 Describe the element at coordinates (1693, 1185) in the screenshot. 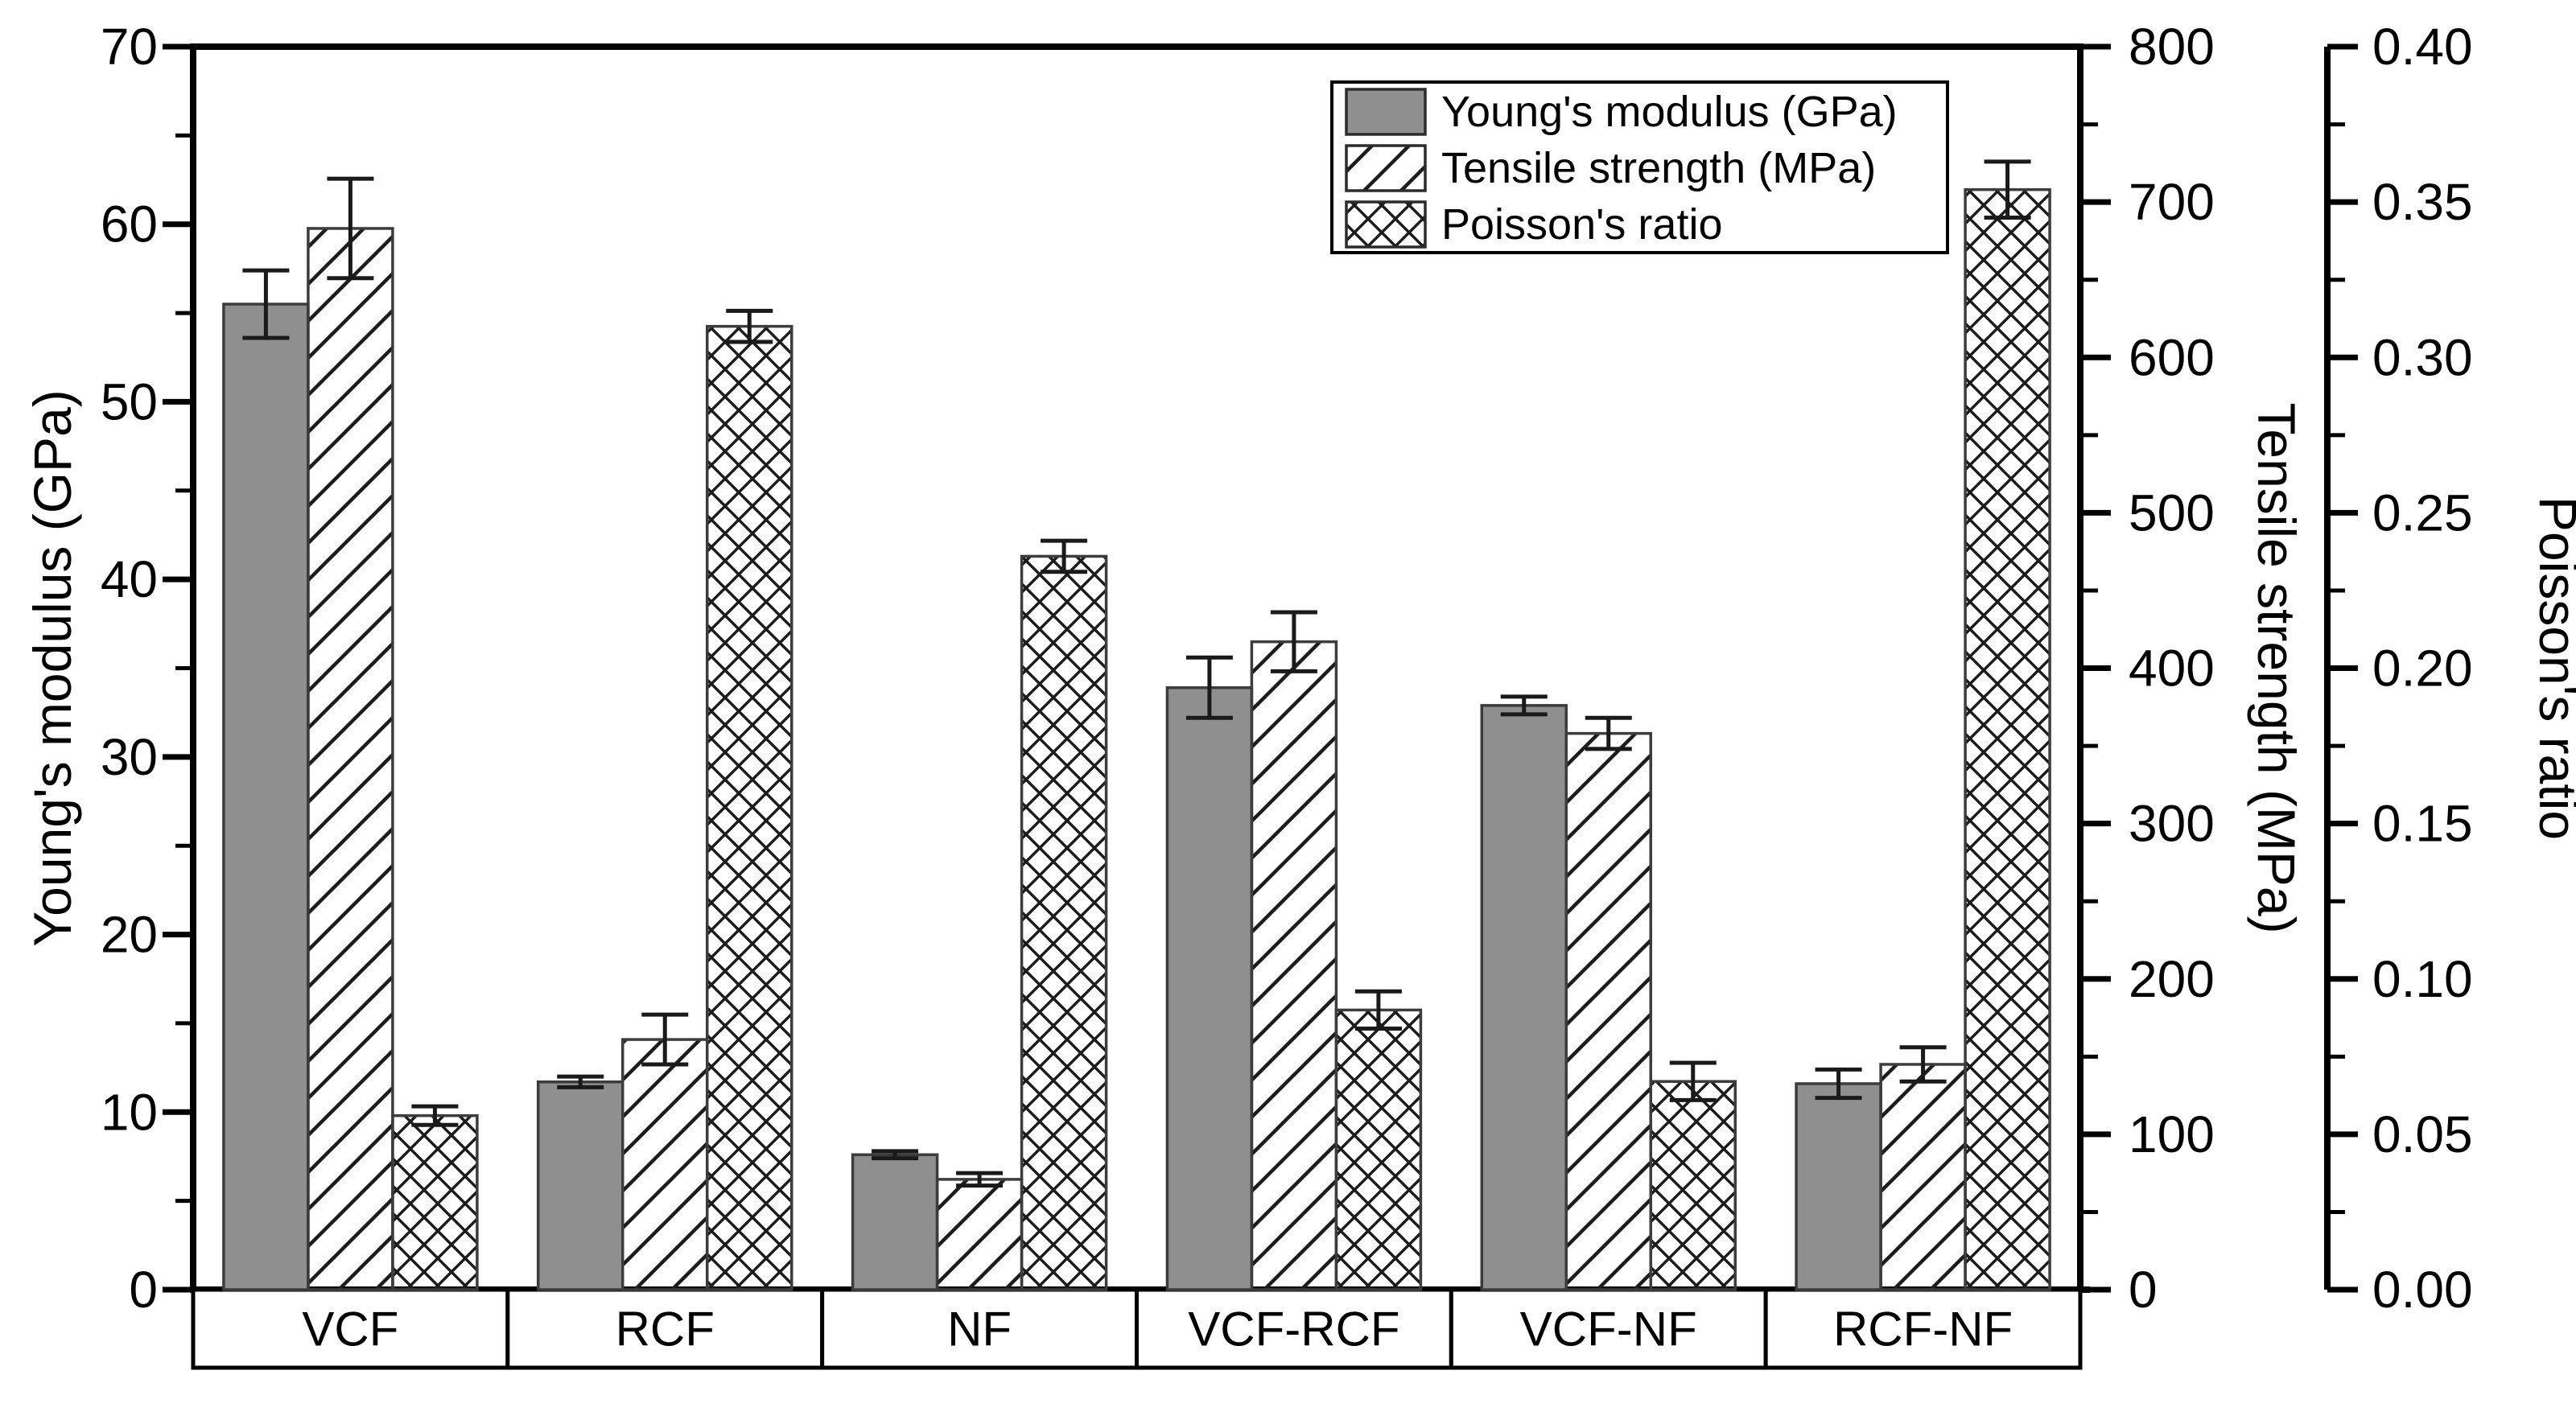

I see `bar-vcf-nf-series3` at that location.